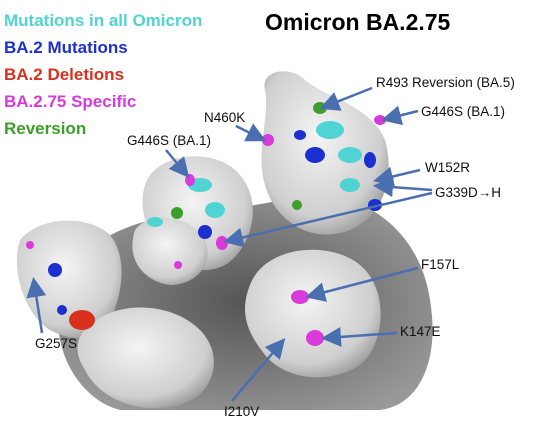 The height and width of the screenshot is (435, 536). I want to click on legend-item: Reversion, so click(45, 128).